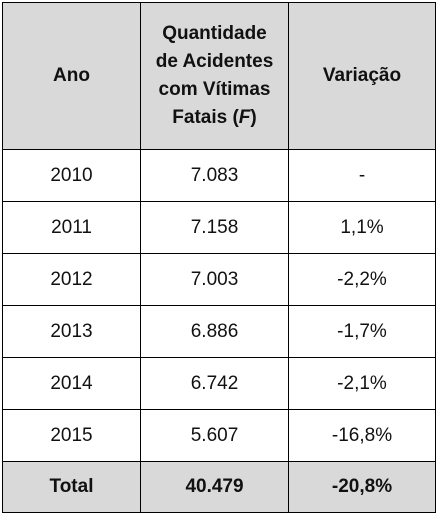  What do you see at coordinates (71, 76) in the screenshot?
I see `header-year: Ano` at bounding box center [71, 76].